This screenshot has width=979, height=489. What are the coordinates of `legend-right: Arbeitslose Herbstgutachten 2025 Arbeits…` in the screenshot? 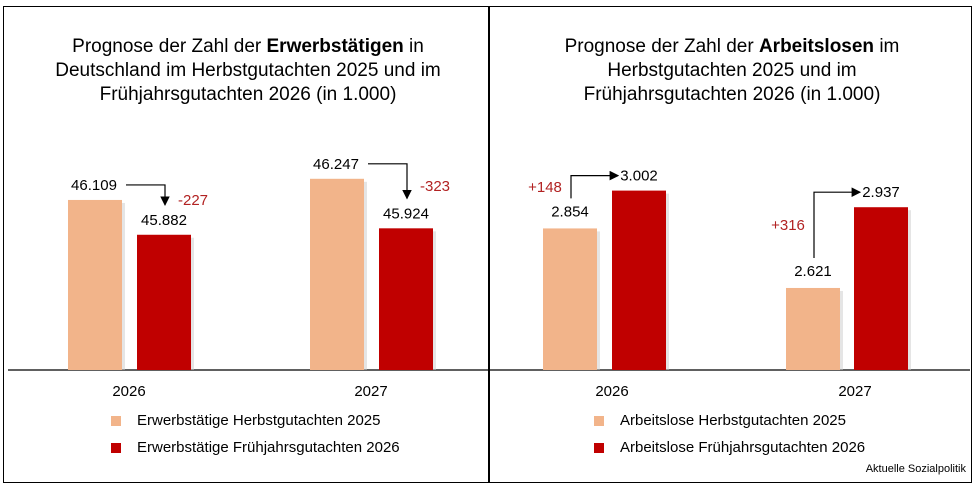 It's located at (729, 434).